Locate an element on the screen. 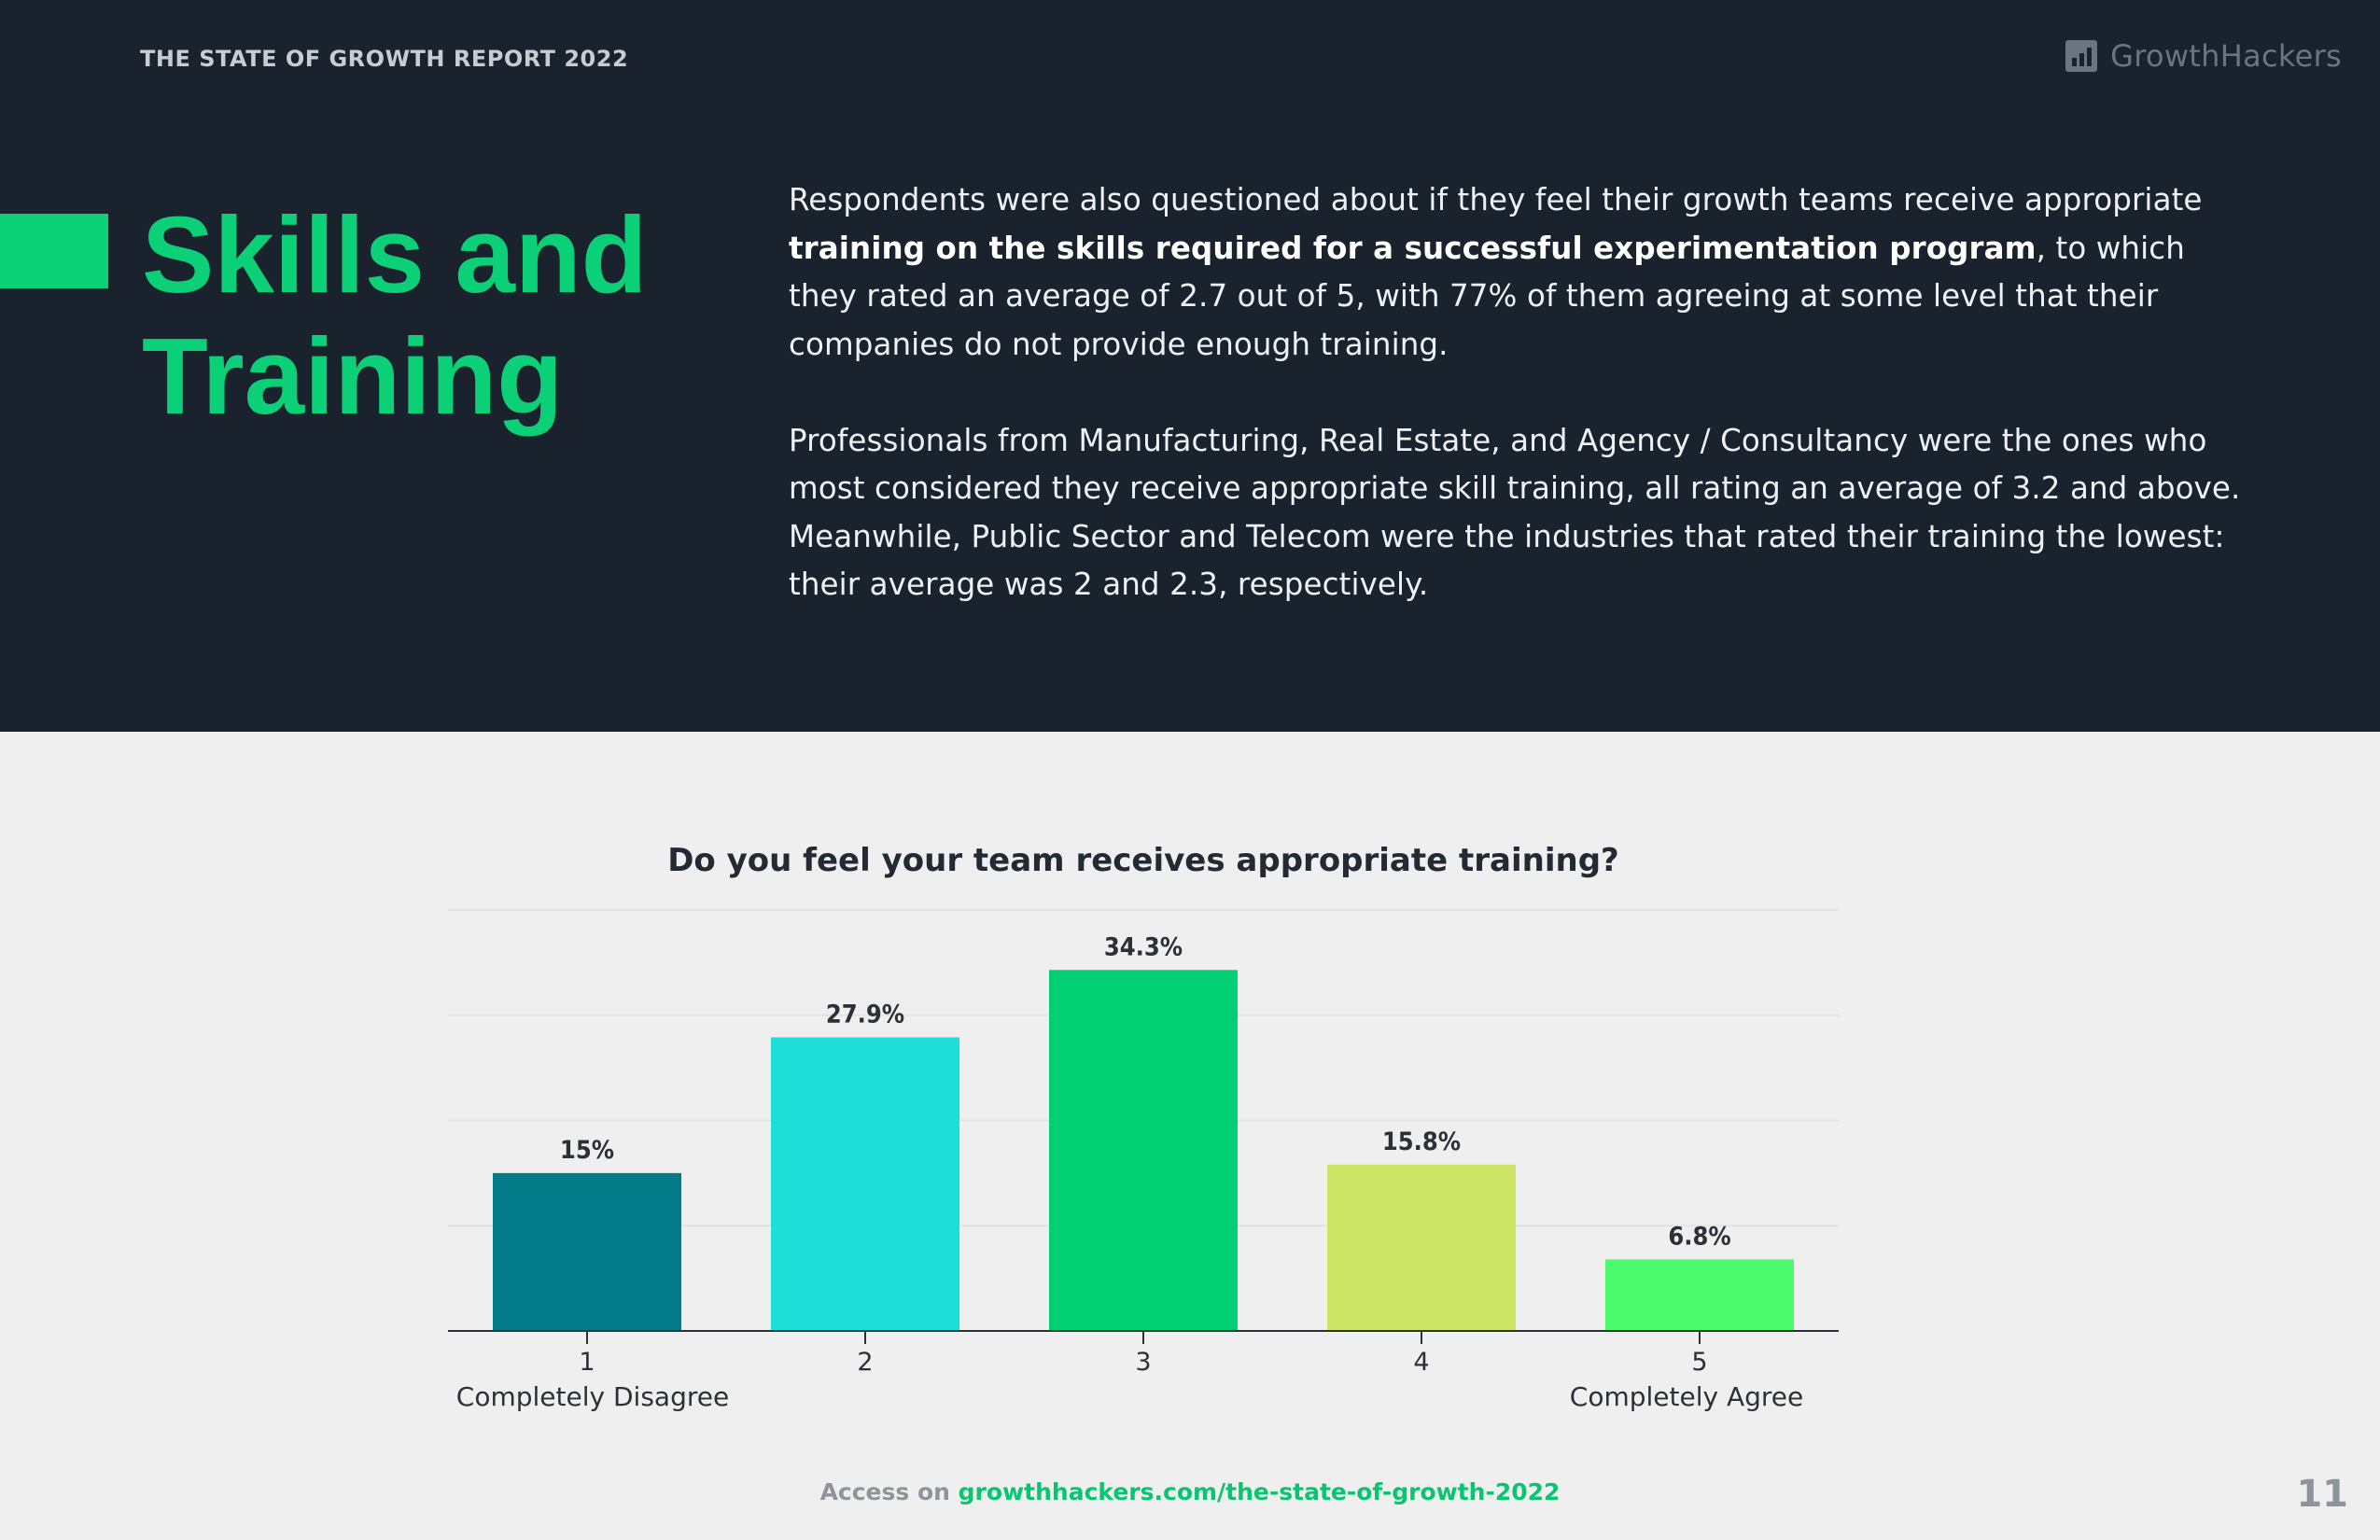 The width and height of the screenshot is (2380, 1540). report-title: THE STATE OF GROWTH REPORT 2022 is located at coordinates (384, 59).